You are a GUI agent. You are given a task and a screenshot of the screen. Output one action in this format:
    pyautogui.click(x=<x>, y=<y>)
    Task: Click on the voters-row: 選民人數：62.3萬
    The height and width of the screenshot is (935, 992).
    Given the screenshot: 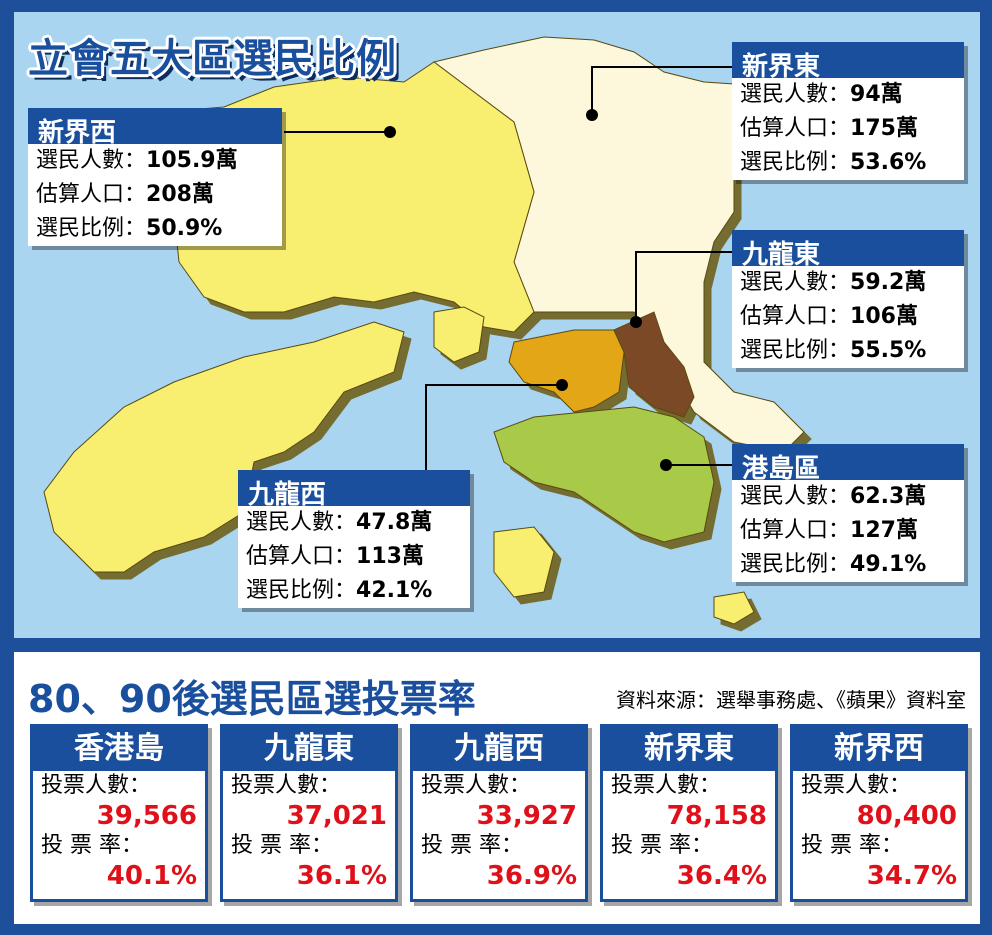 What is the action you would take?
    pyautogui.click(x=848, y=497)
    